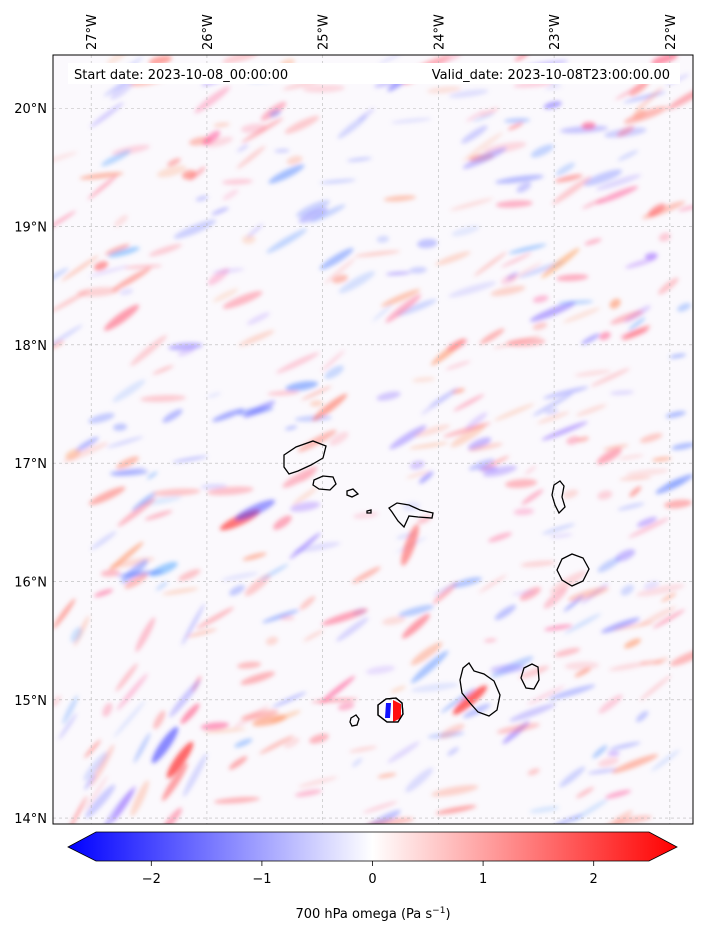 The height and width of the screenshot is (936, 703). Describe the element at coordinates (30, 582) in the screenshot. I see `lat-tick-label: 16°N` at that location.